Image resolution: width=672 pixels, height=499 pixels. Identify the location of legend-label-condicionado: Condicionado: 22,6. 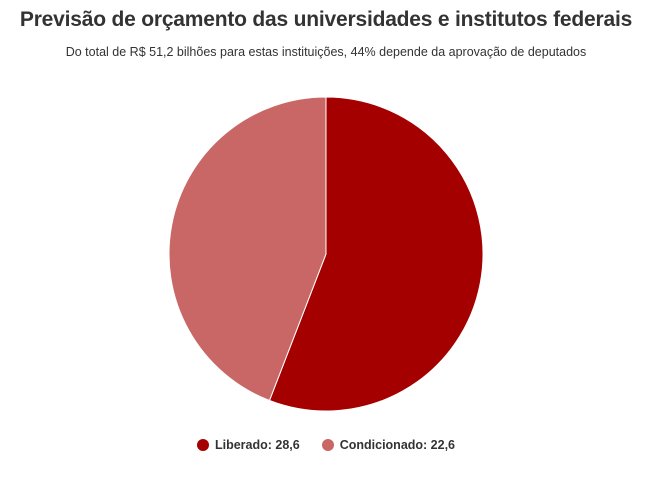
(397, 445).